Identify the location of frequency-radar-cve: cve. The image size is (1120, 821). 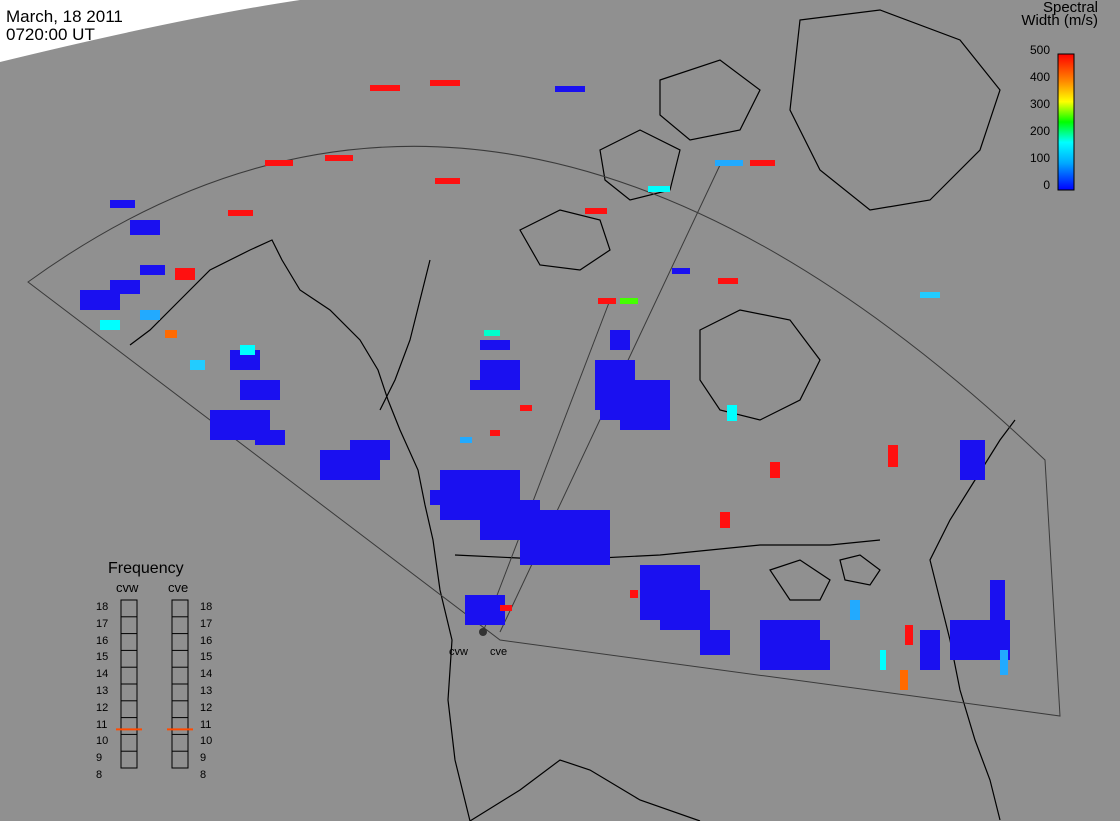
(178, 587).